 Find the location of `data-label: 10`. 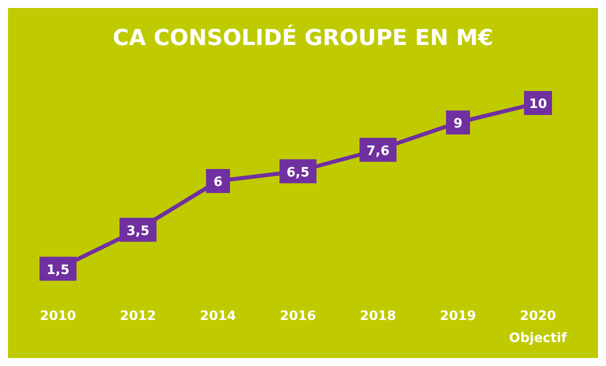

data-label: 10 is located at coordinates (538, 104).